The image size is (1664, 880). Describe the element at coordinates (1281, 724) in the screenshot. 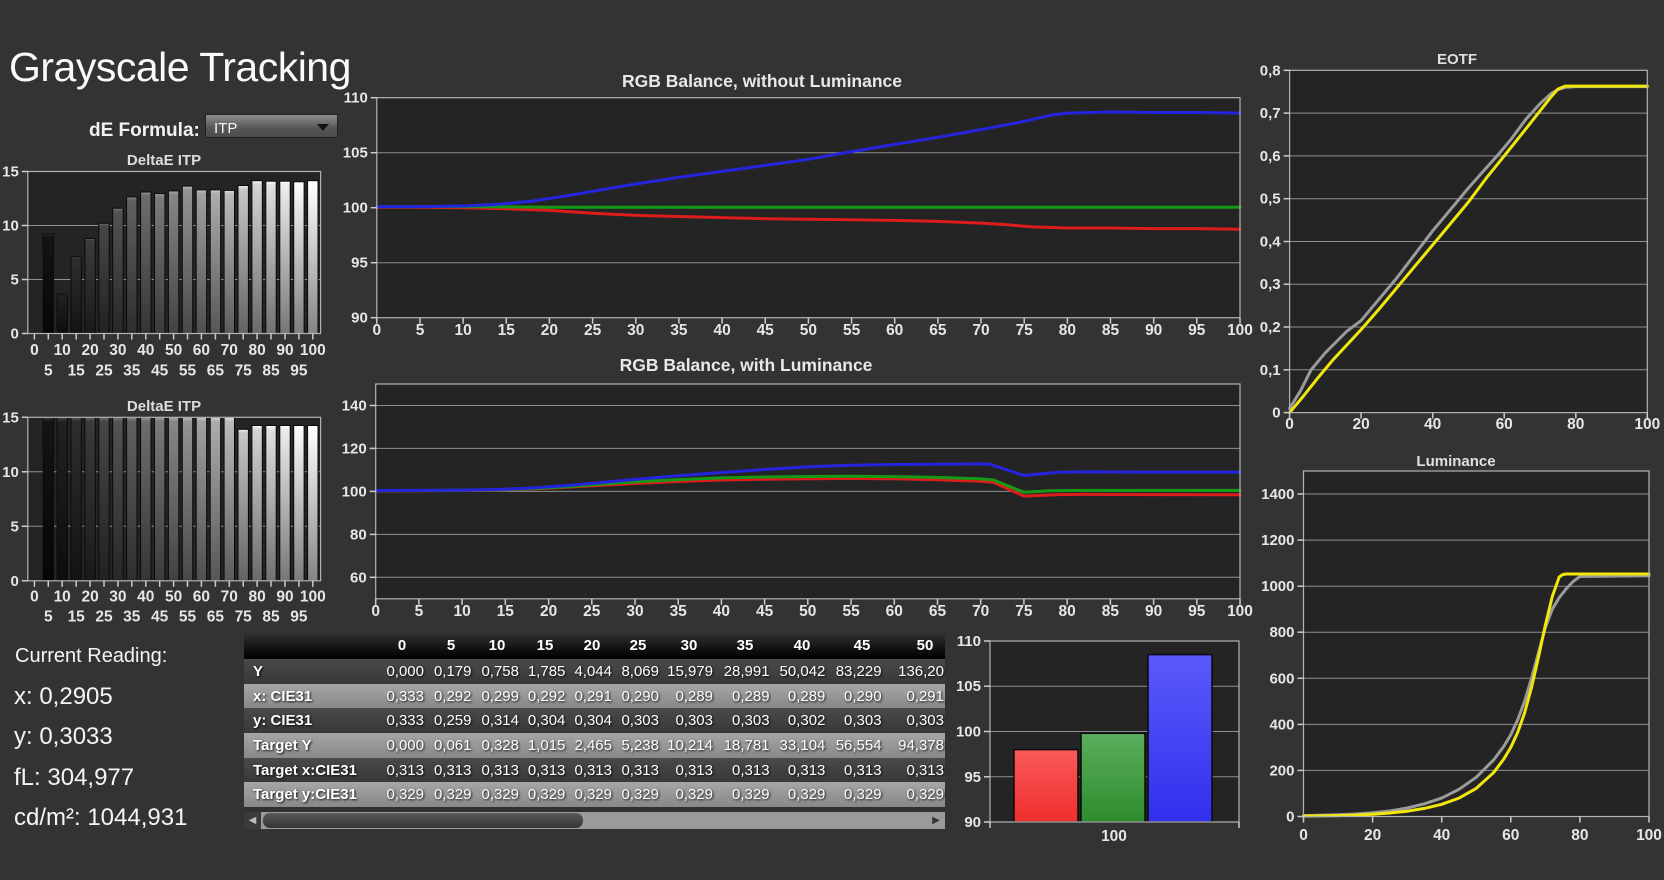

I see `svg-text: 400` at that location.